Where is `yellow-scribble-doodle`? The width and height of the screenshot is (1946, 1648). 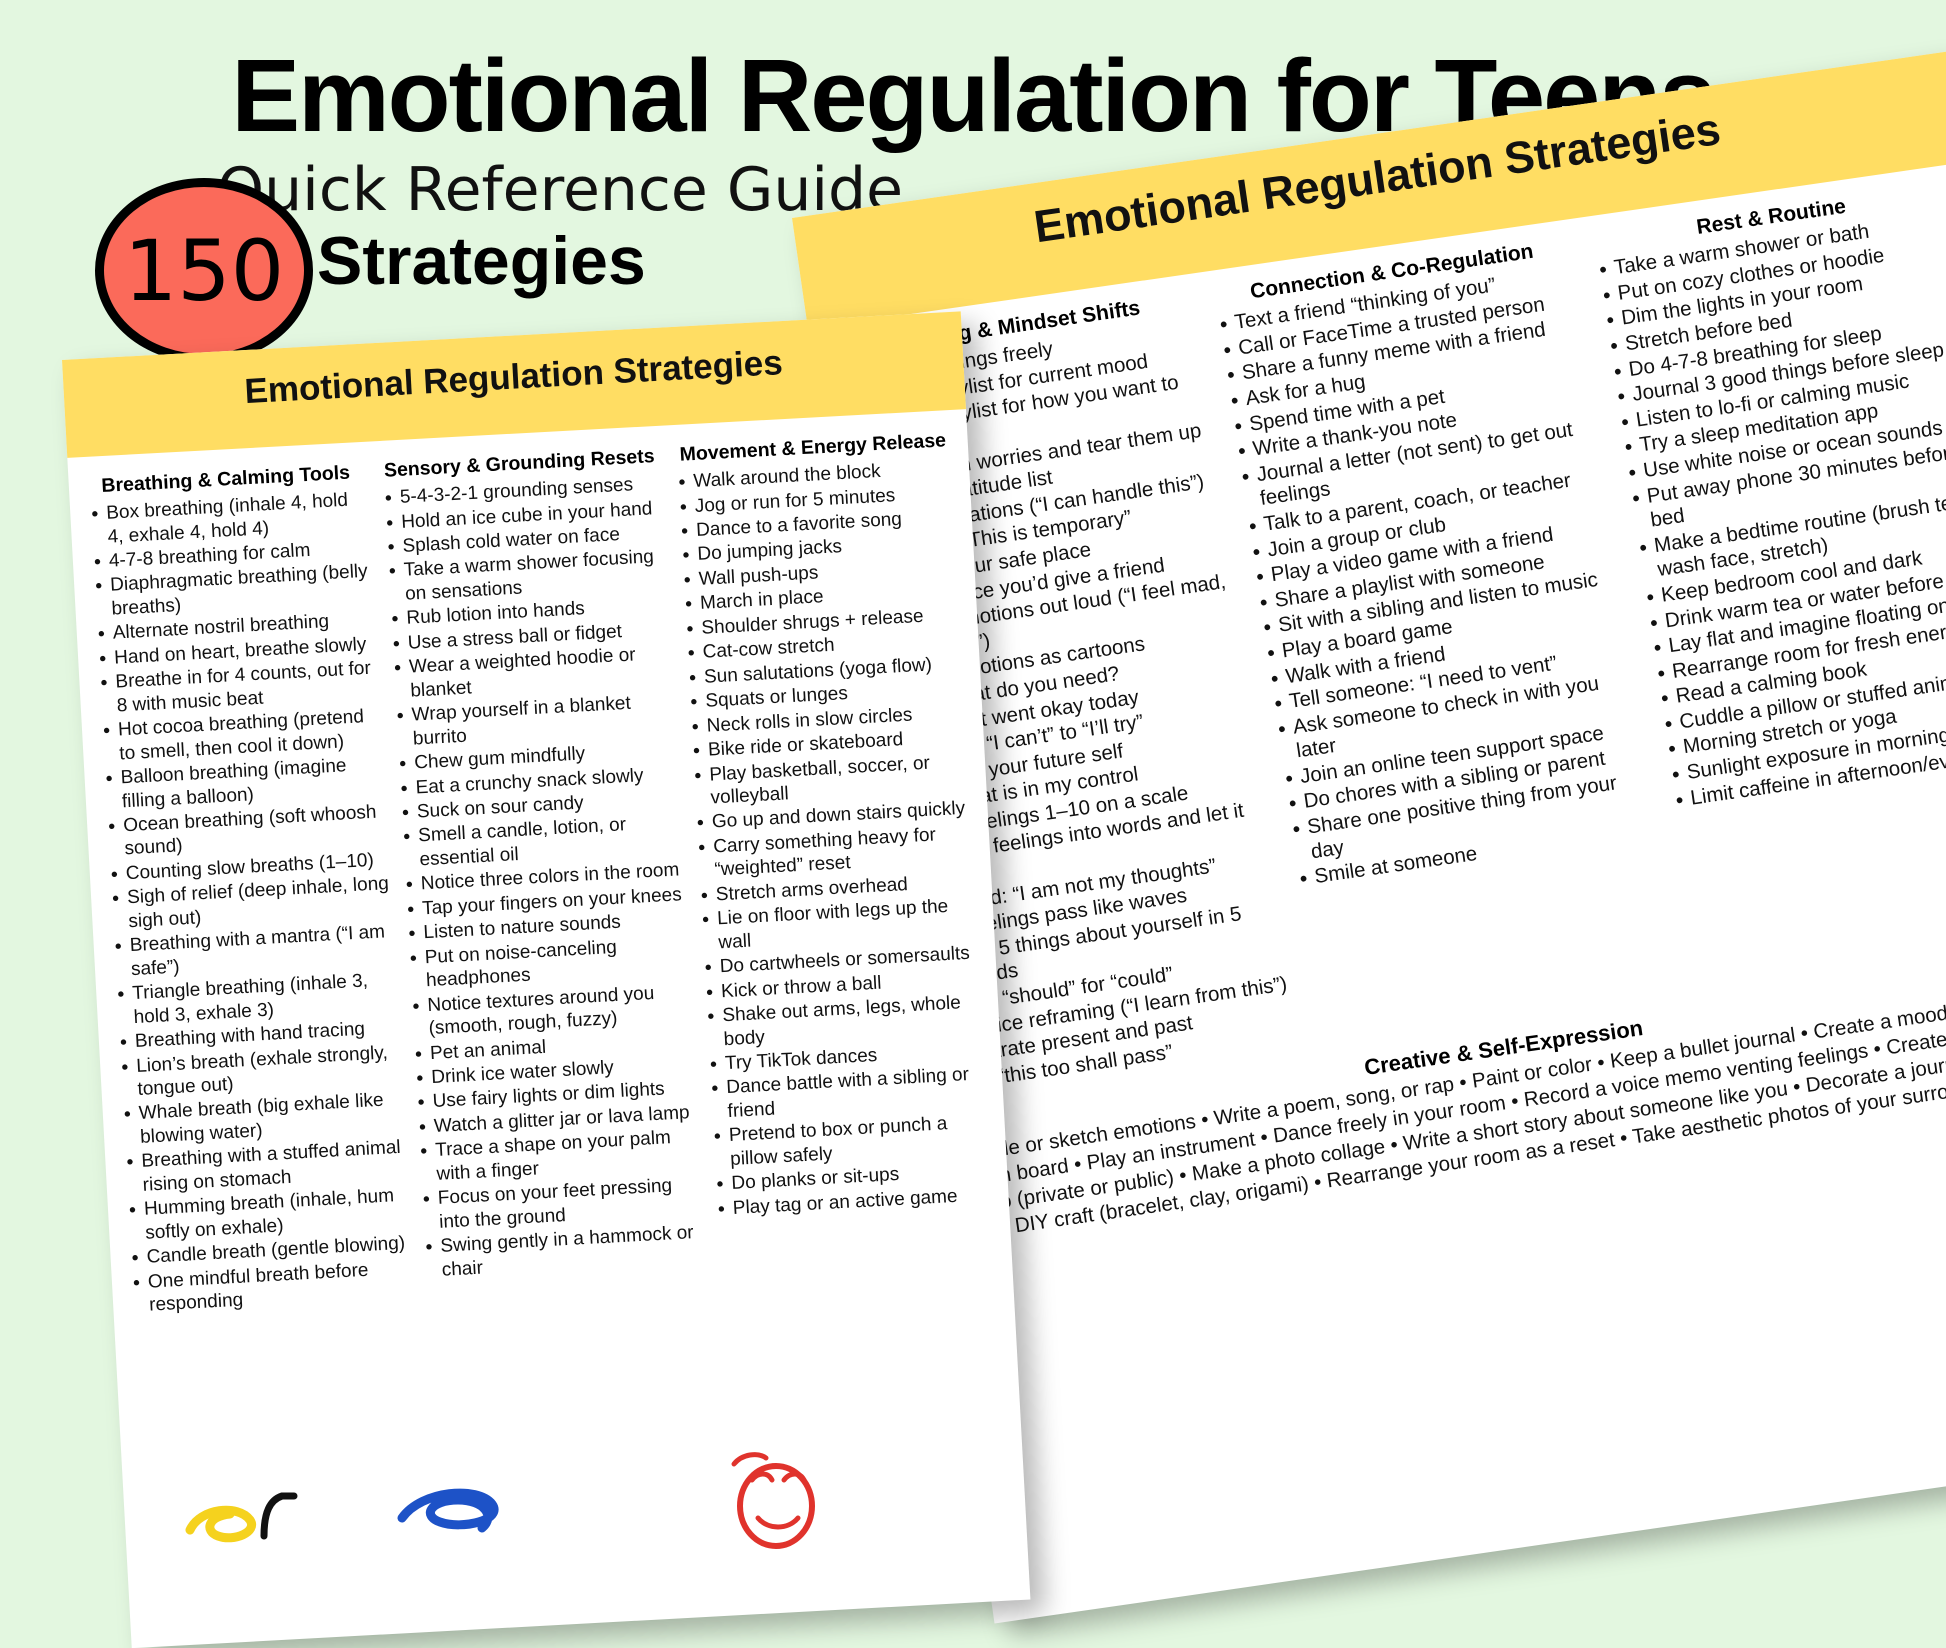 yellow-scribble-doodle is located at coordinates (241, 1517).